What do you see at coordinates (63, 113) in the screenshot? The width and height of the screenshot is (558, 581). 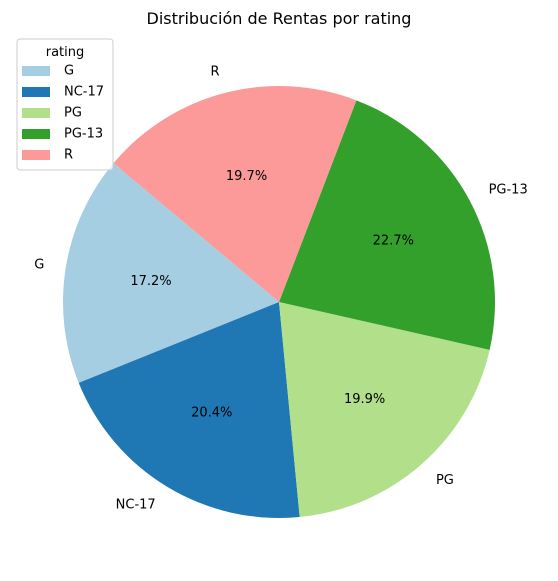 I see `legend-items: G NC-17 PG PG-13 R` at bounding box center [63, 113].